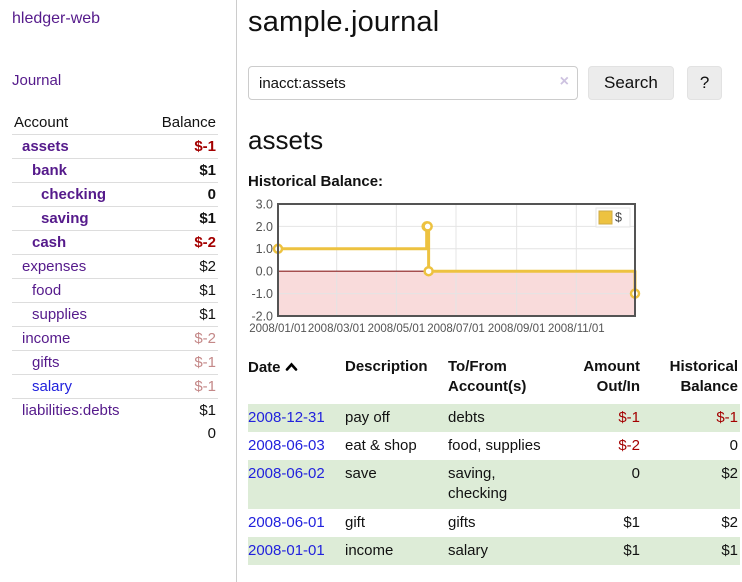 This screenshot has width=742, height=582. I want to click on chart-label: Historical Balance:, so click(316, 181).